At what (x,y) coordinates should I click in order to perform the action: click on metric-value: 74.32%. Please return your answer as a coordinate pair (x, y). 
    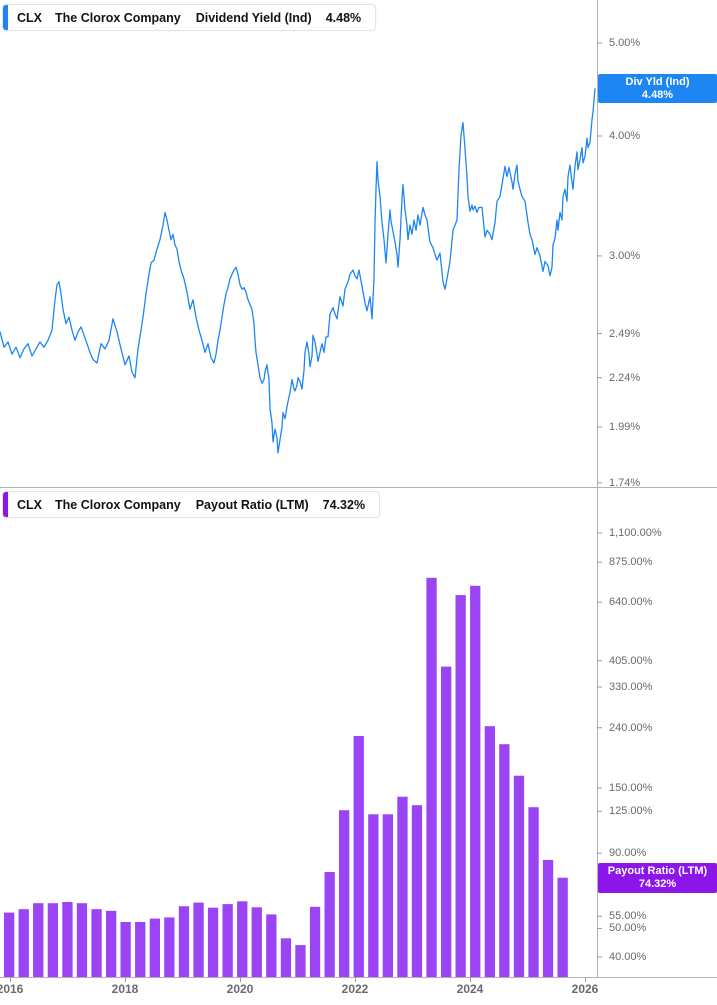
    Looking at the image, I should click on (344, 504).